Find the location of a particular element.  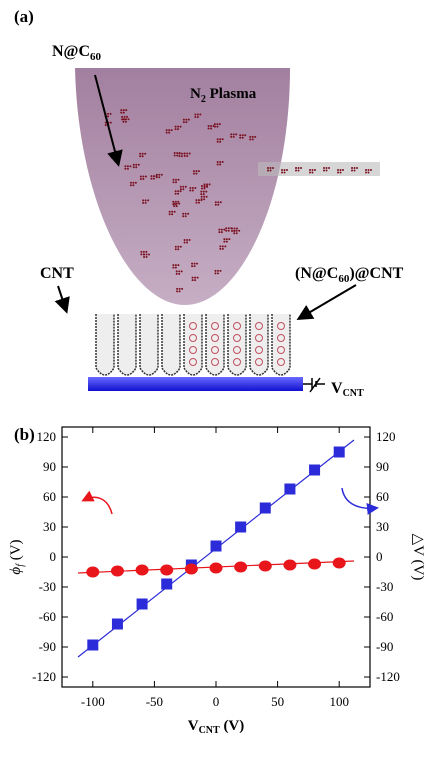

arrow is located at coordinates (108, 120).